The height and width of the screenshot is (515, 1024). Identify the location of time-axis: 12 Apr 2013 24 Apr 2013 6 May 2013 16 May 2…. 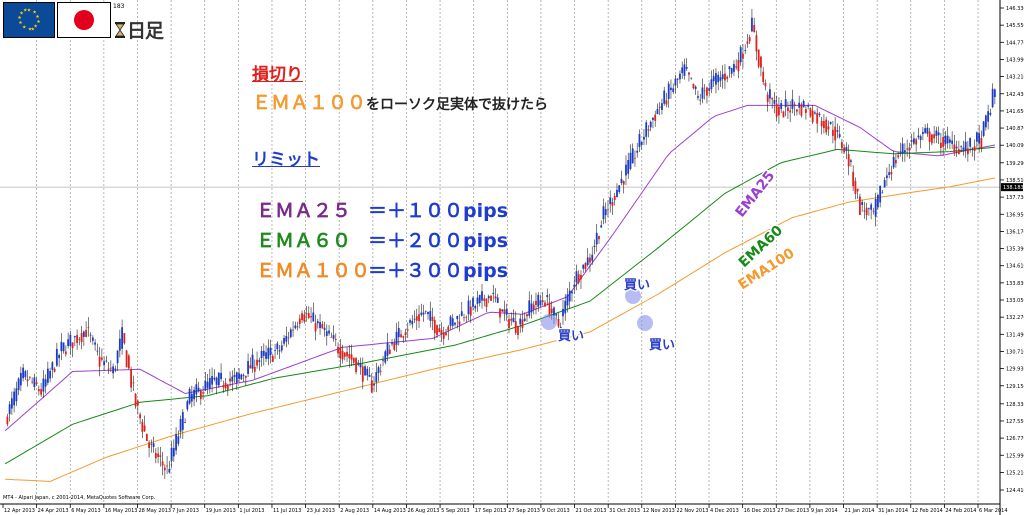
(505, 509).